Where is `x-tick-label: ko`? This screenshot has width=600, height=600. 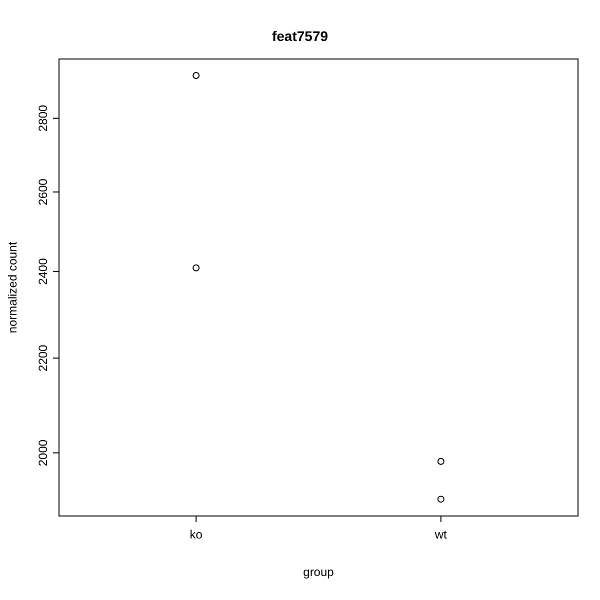
x-tick-label: ko is located at coordinates (196, 535).